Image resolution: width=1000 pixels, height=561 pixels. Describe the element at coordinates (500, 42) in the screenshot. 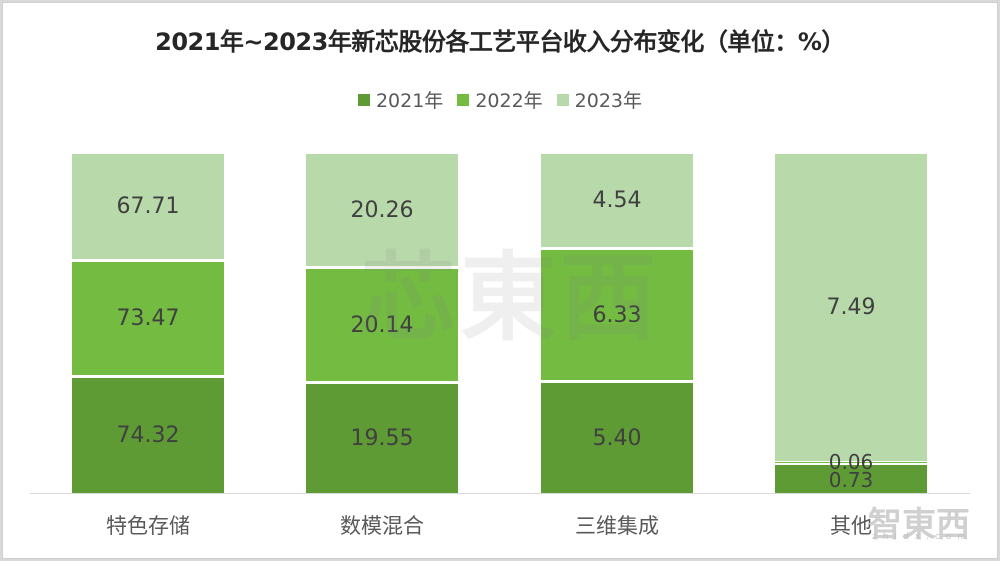

I see `chart-title: 2021年~2023年新芯股份各工艺平台收入分布变化（单位：%）` at that location.